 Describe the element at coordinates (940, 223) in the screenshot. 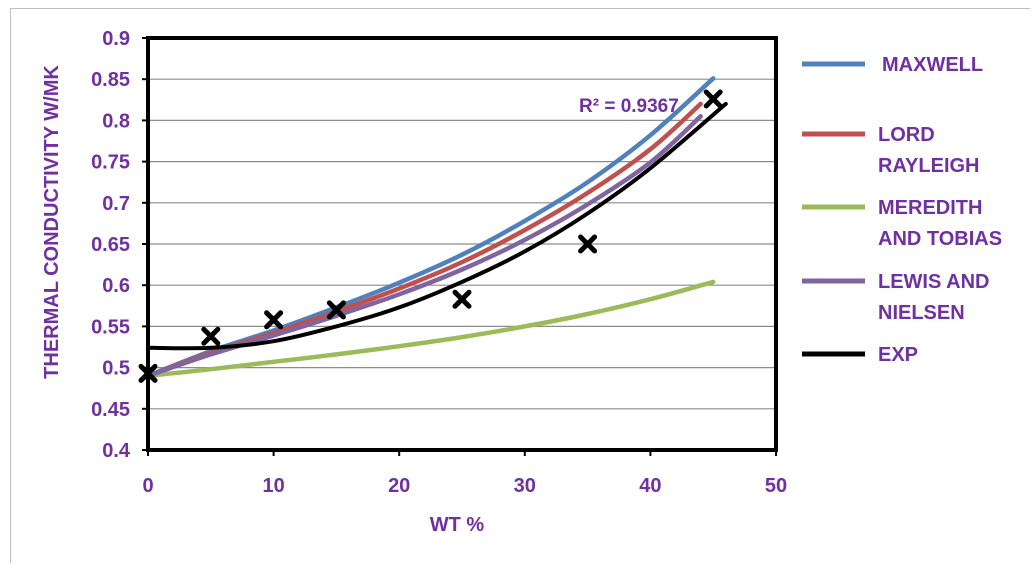

I see `legend-label: MEREDITH AND TOBIAS` at that location.